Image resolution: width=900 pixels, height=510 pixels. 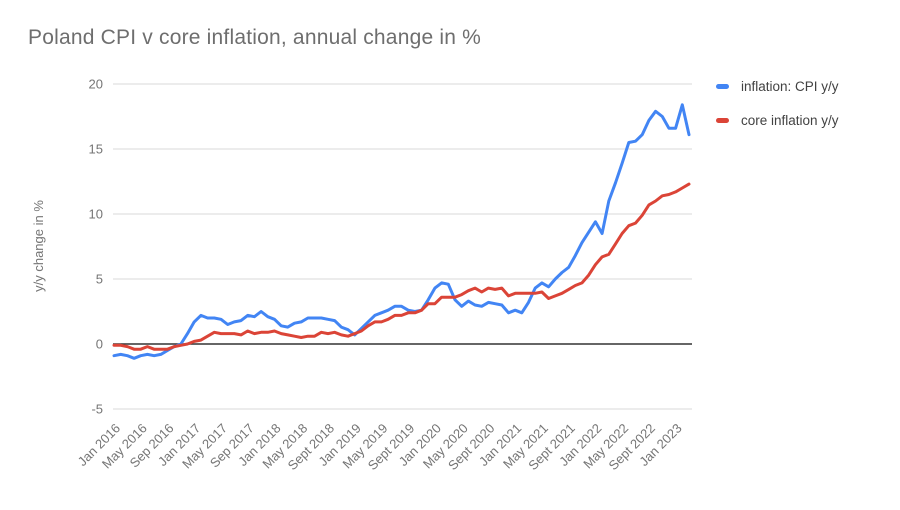 I want to click on y-tick-label: 20, so click(x=96, y=84).